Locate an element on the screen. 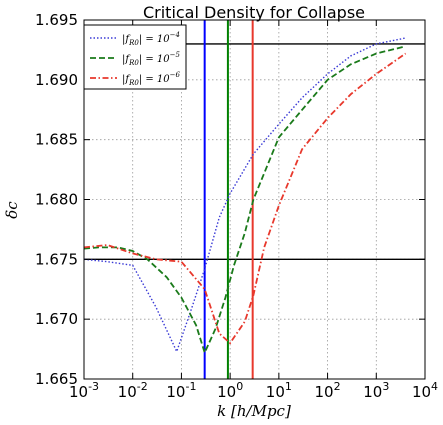  x-tick-label: 10³ is located at coordinates (376, 390).